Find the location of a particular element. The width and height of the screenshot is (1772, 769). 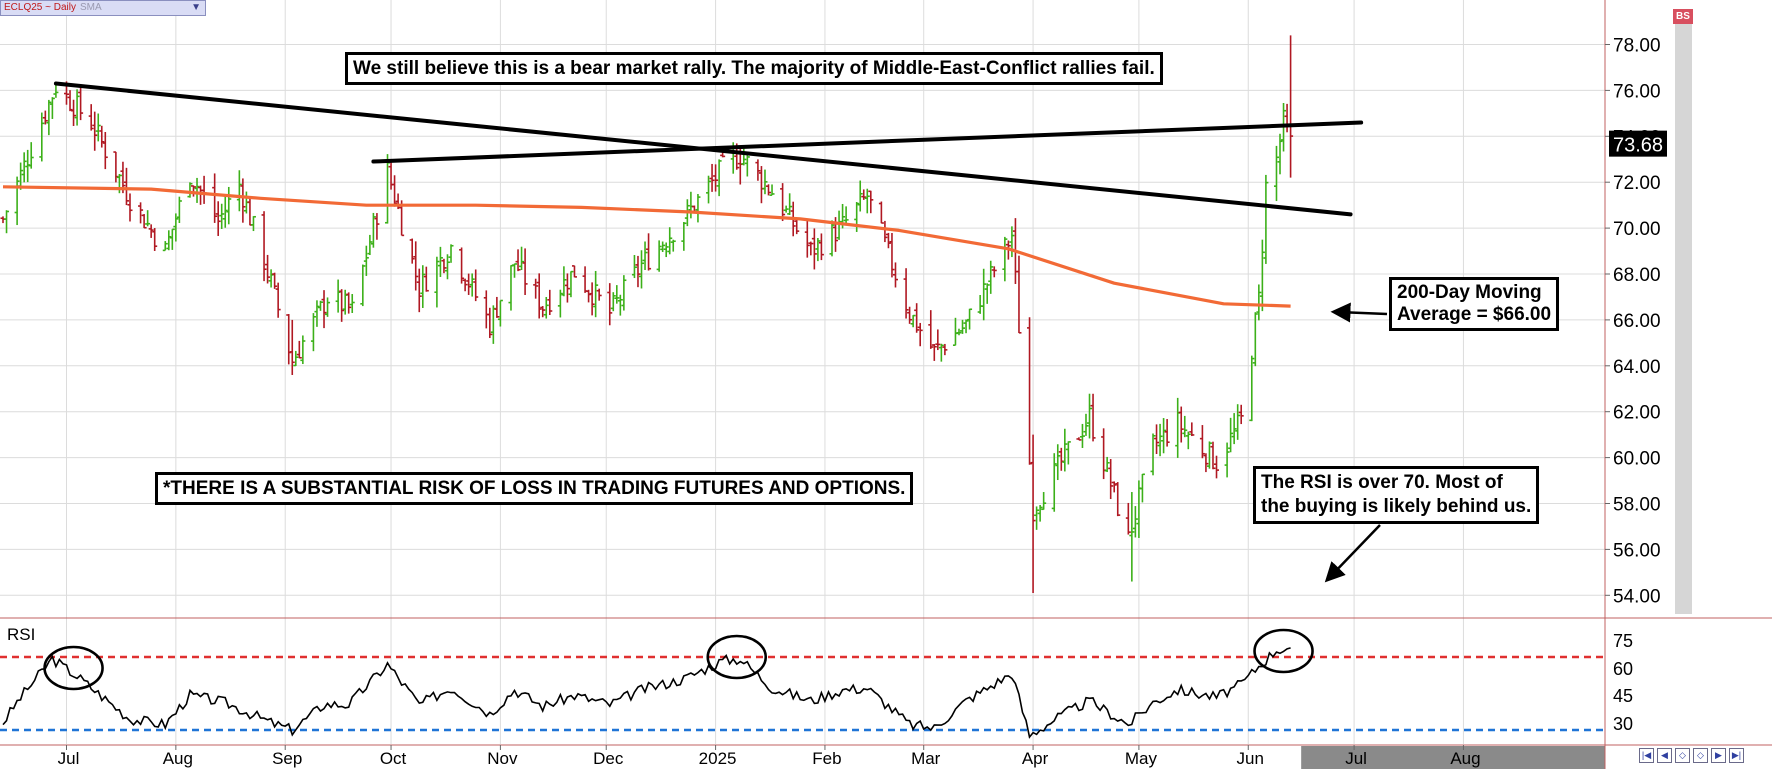

last-price-label: 73.68 is located at coordinates (1638, 146).